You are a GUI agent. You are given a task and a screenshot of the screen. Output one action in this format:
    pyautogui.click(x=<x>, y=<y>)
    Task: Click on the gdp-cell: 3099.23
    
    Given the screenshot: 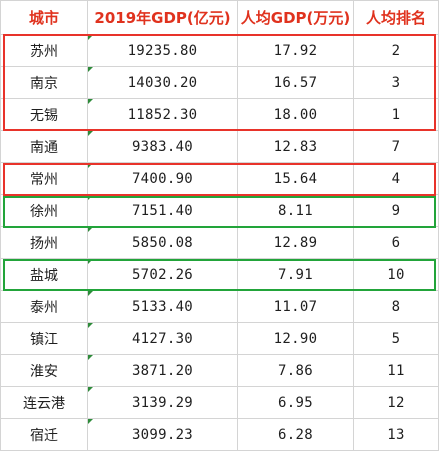 What is the action you would take?
    pyautogui.click(x=162, y=434)
    